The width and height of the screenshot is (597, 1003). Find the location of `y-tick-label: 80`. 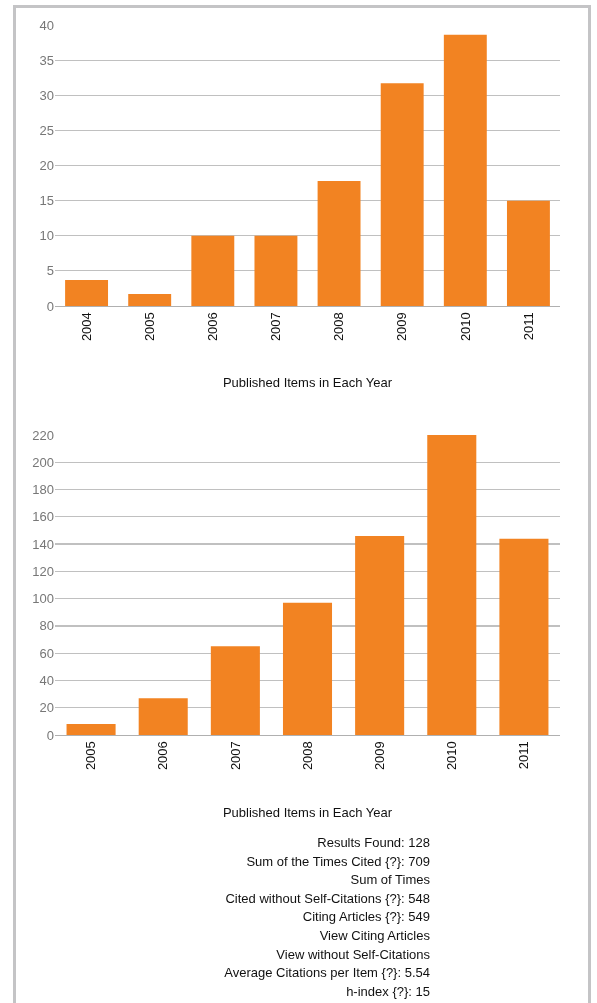

y-tick-label: 80 is located at coordinates (46, 626).